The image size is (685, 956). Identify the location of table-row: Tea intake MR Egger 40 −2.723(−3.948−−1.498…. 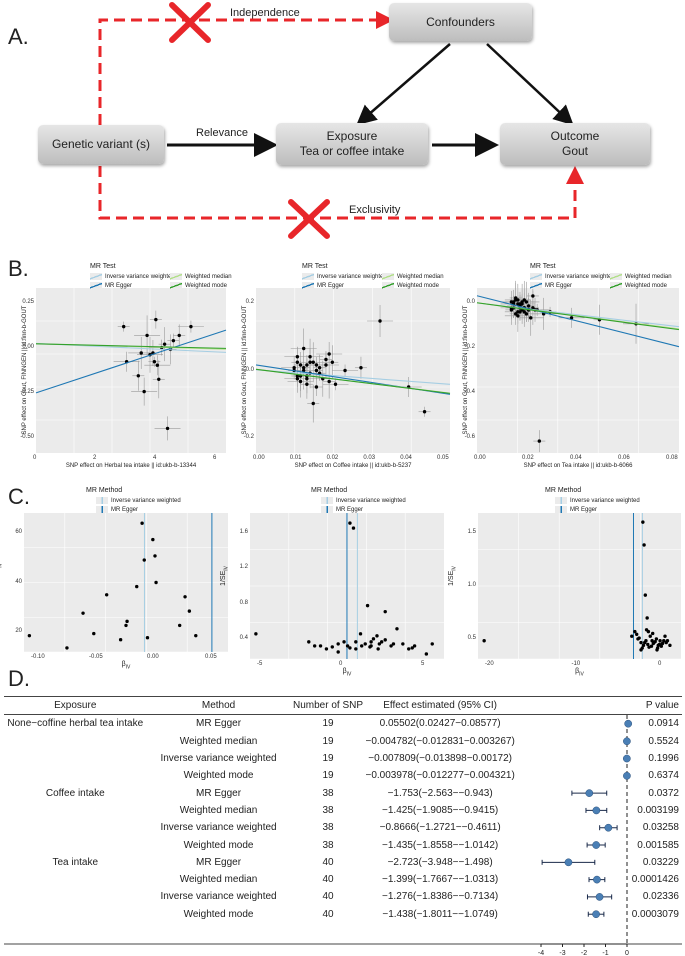
(343, 862).